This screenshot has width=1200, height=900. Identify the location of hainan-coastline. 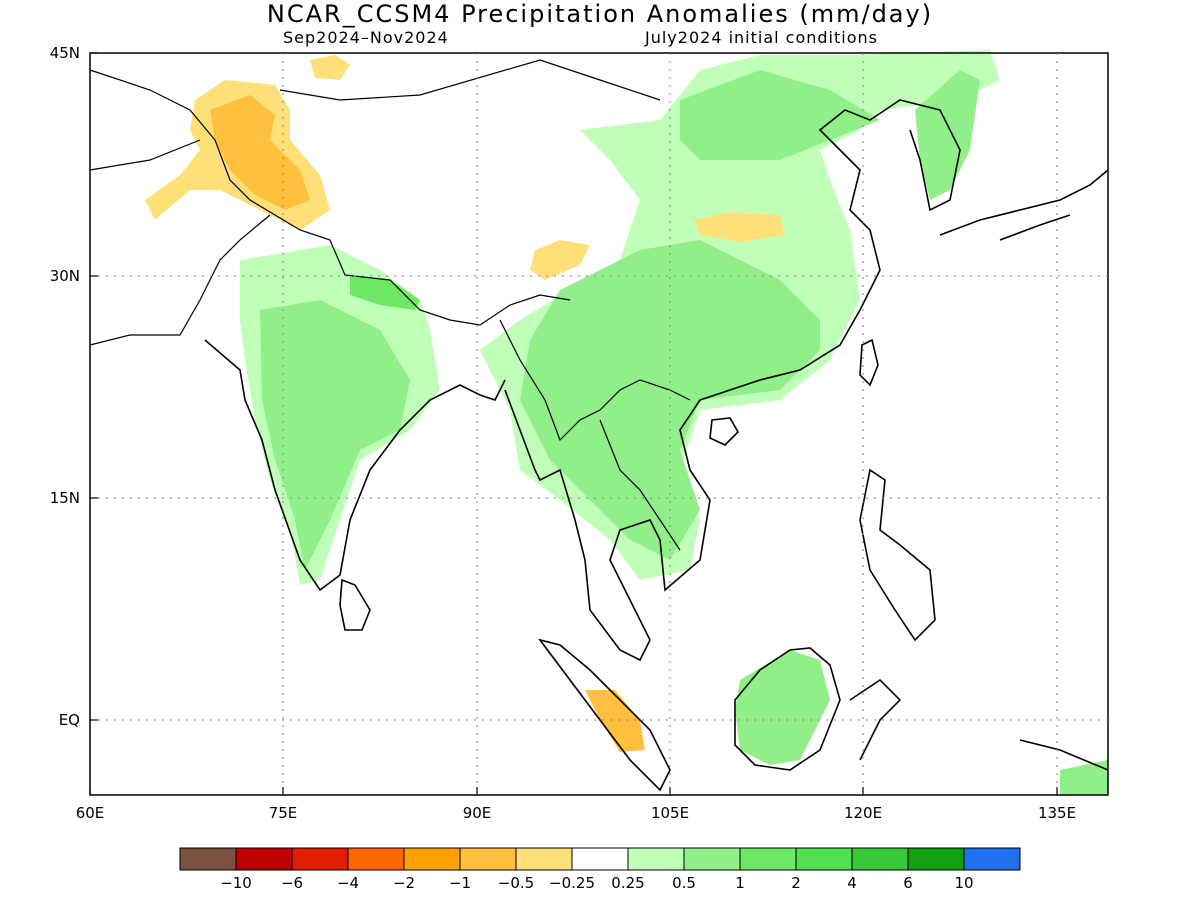
(724, 431).